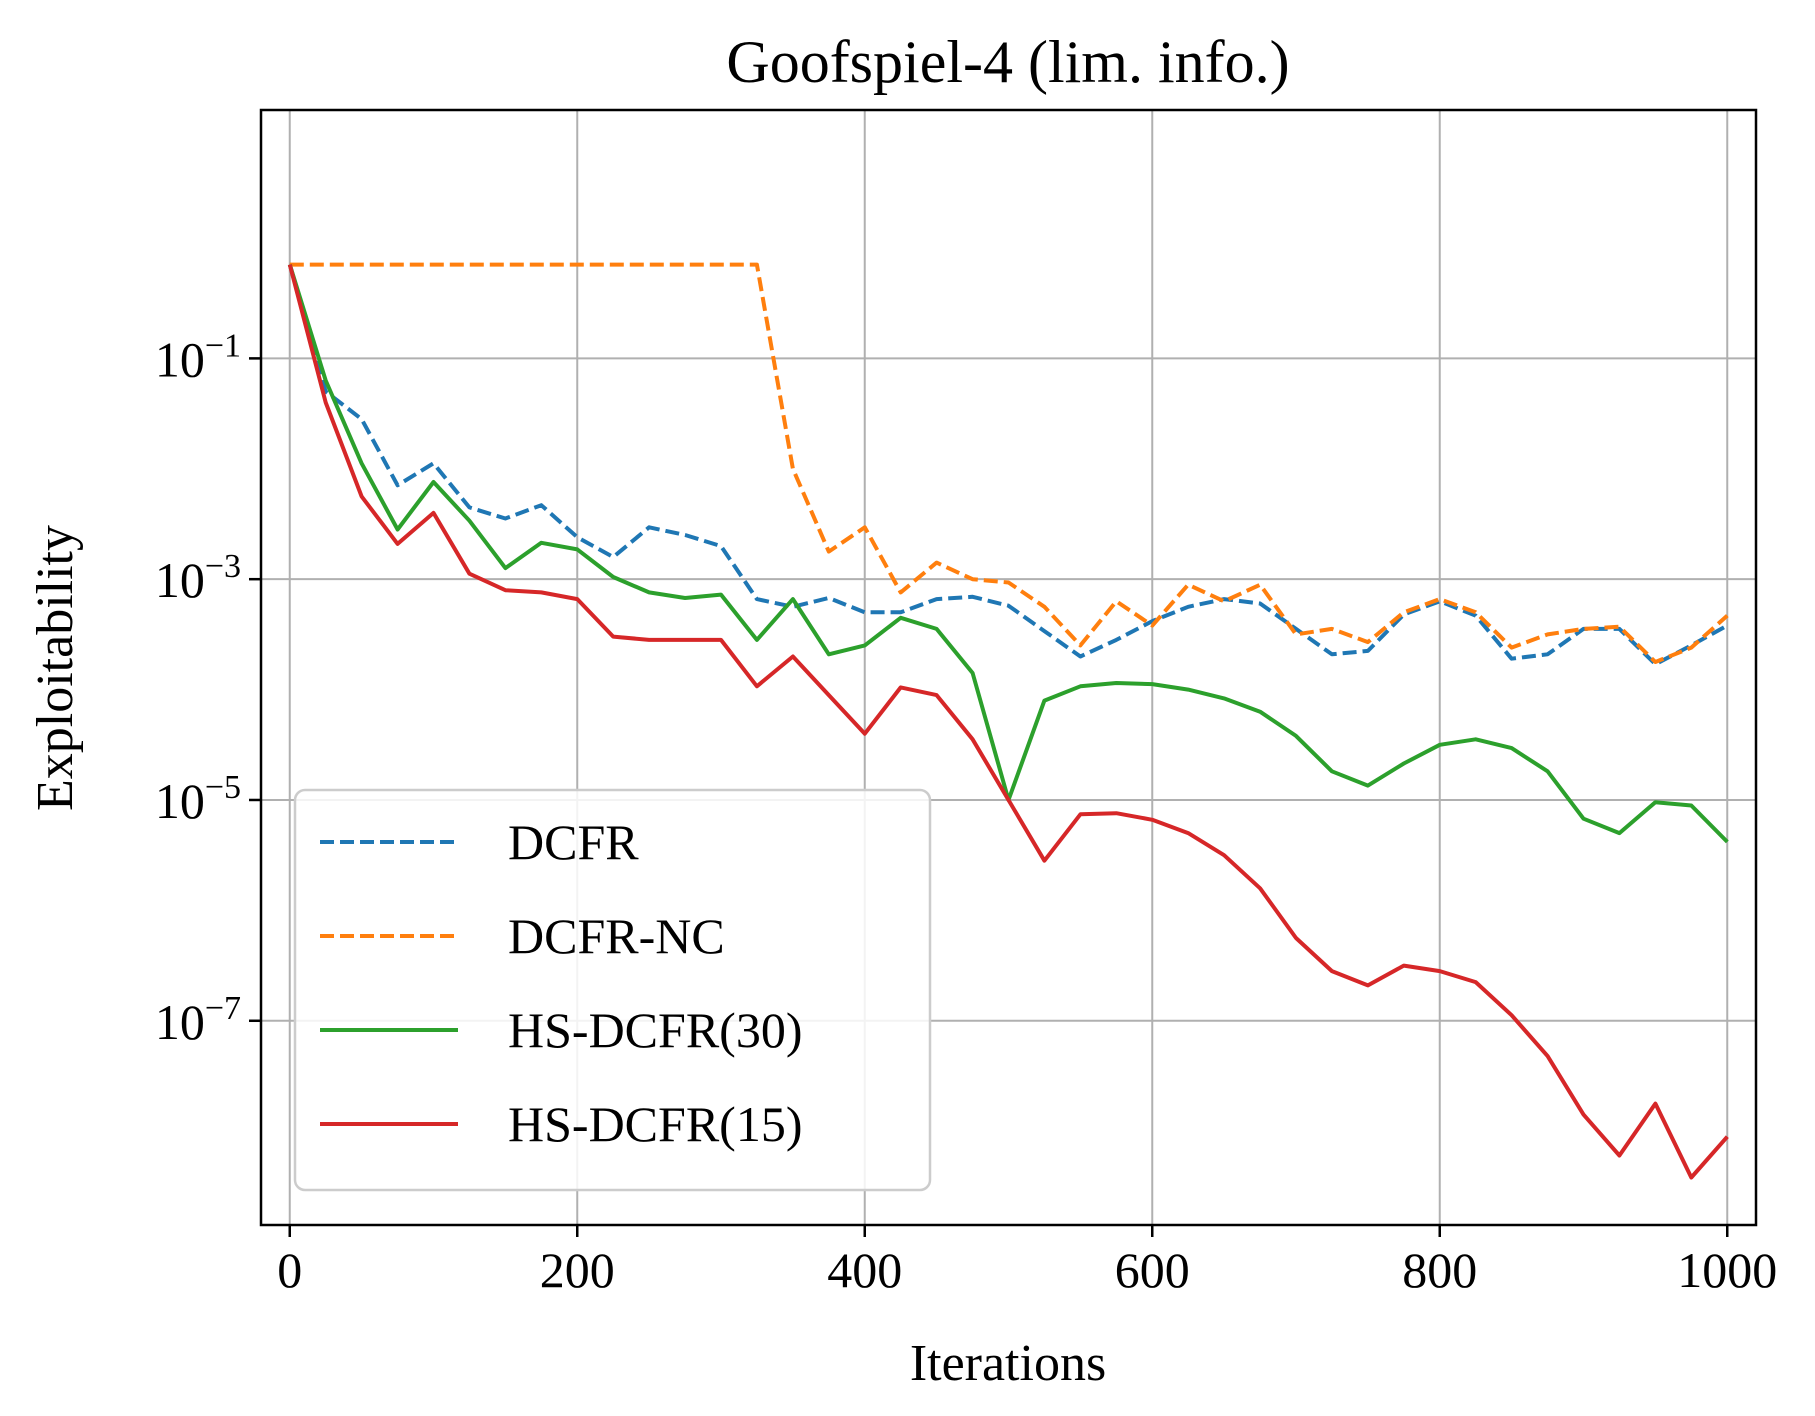 Image resolution: width=1815 pixels, height=1416 pixels. I want to click on x-tick-label: 400, so click(864, 1270).